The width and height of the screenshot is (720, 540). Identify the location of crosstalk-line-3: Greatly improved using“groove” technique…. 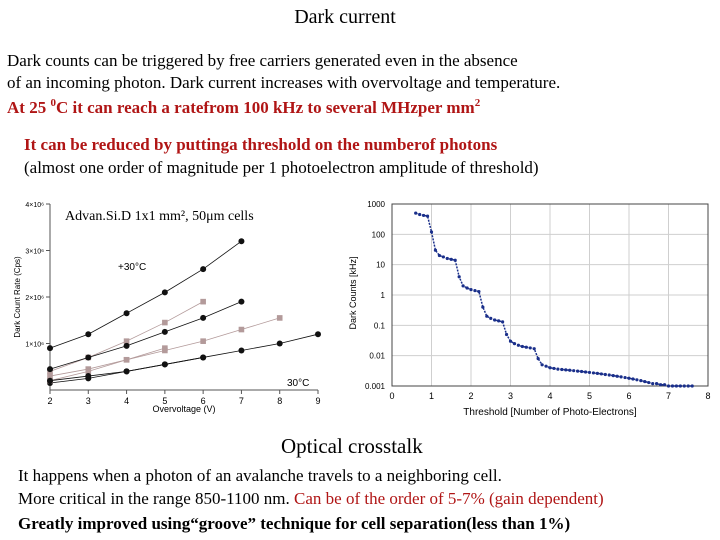
(294, 523).